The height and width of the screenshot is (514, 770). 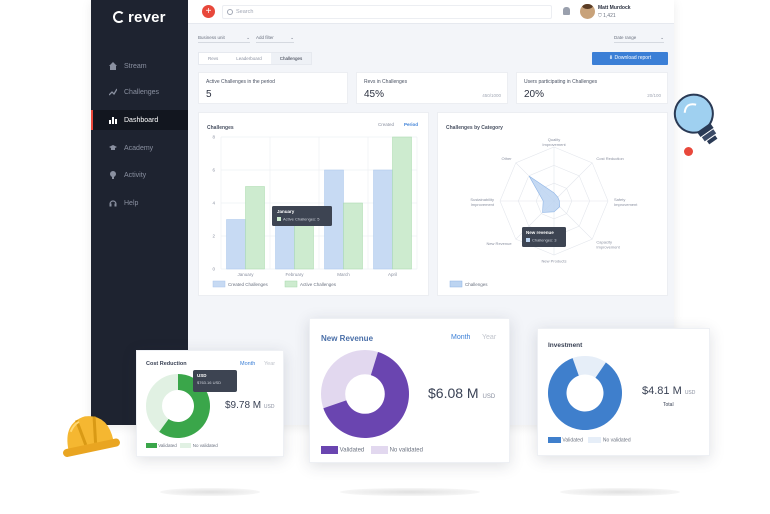 What do you see at coordinates (213, 236) in the screenshot?
I see `y-tick-label: 2` at bounding box center [213, 236].